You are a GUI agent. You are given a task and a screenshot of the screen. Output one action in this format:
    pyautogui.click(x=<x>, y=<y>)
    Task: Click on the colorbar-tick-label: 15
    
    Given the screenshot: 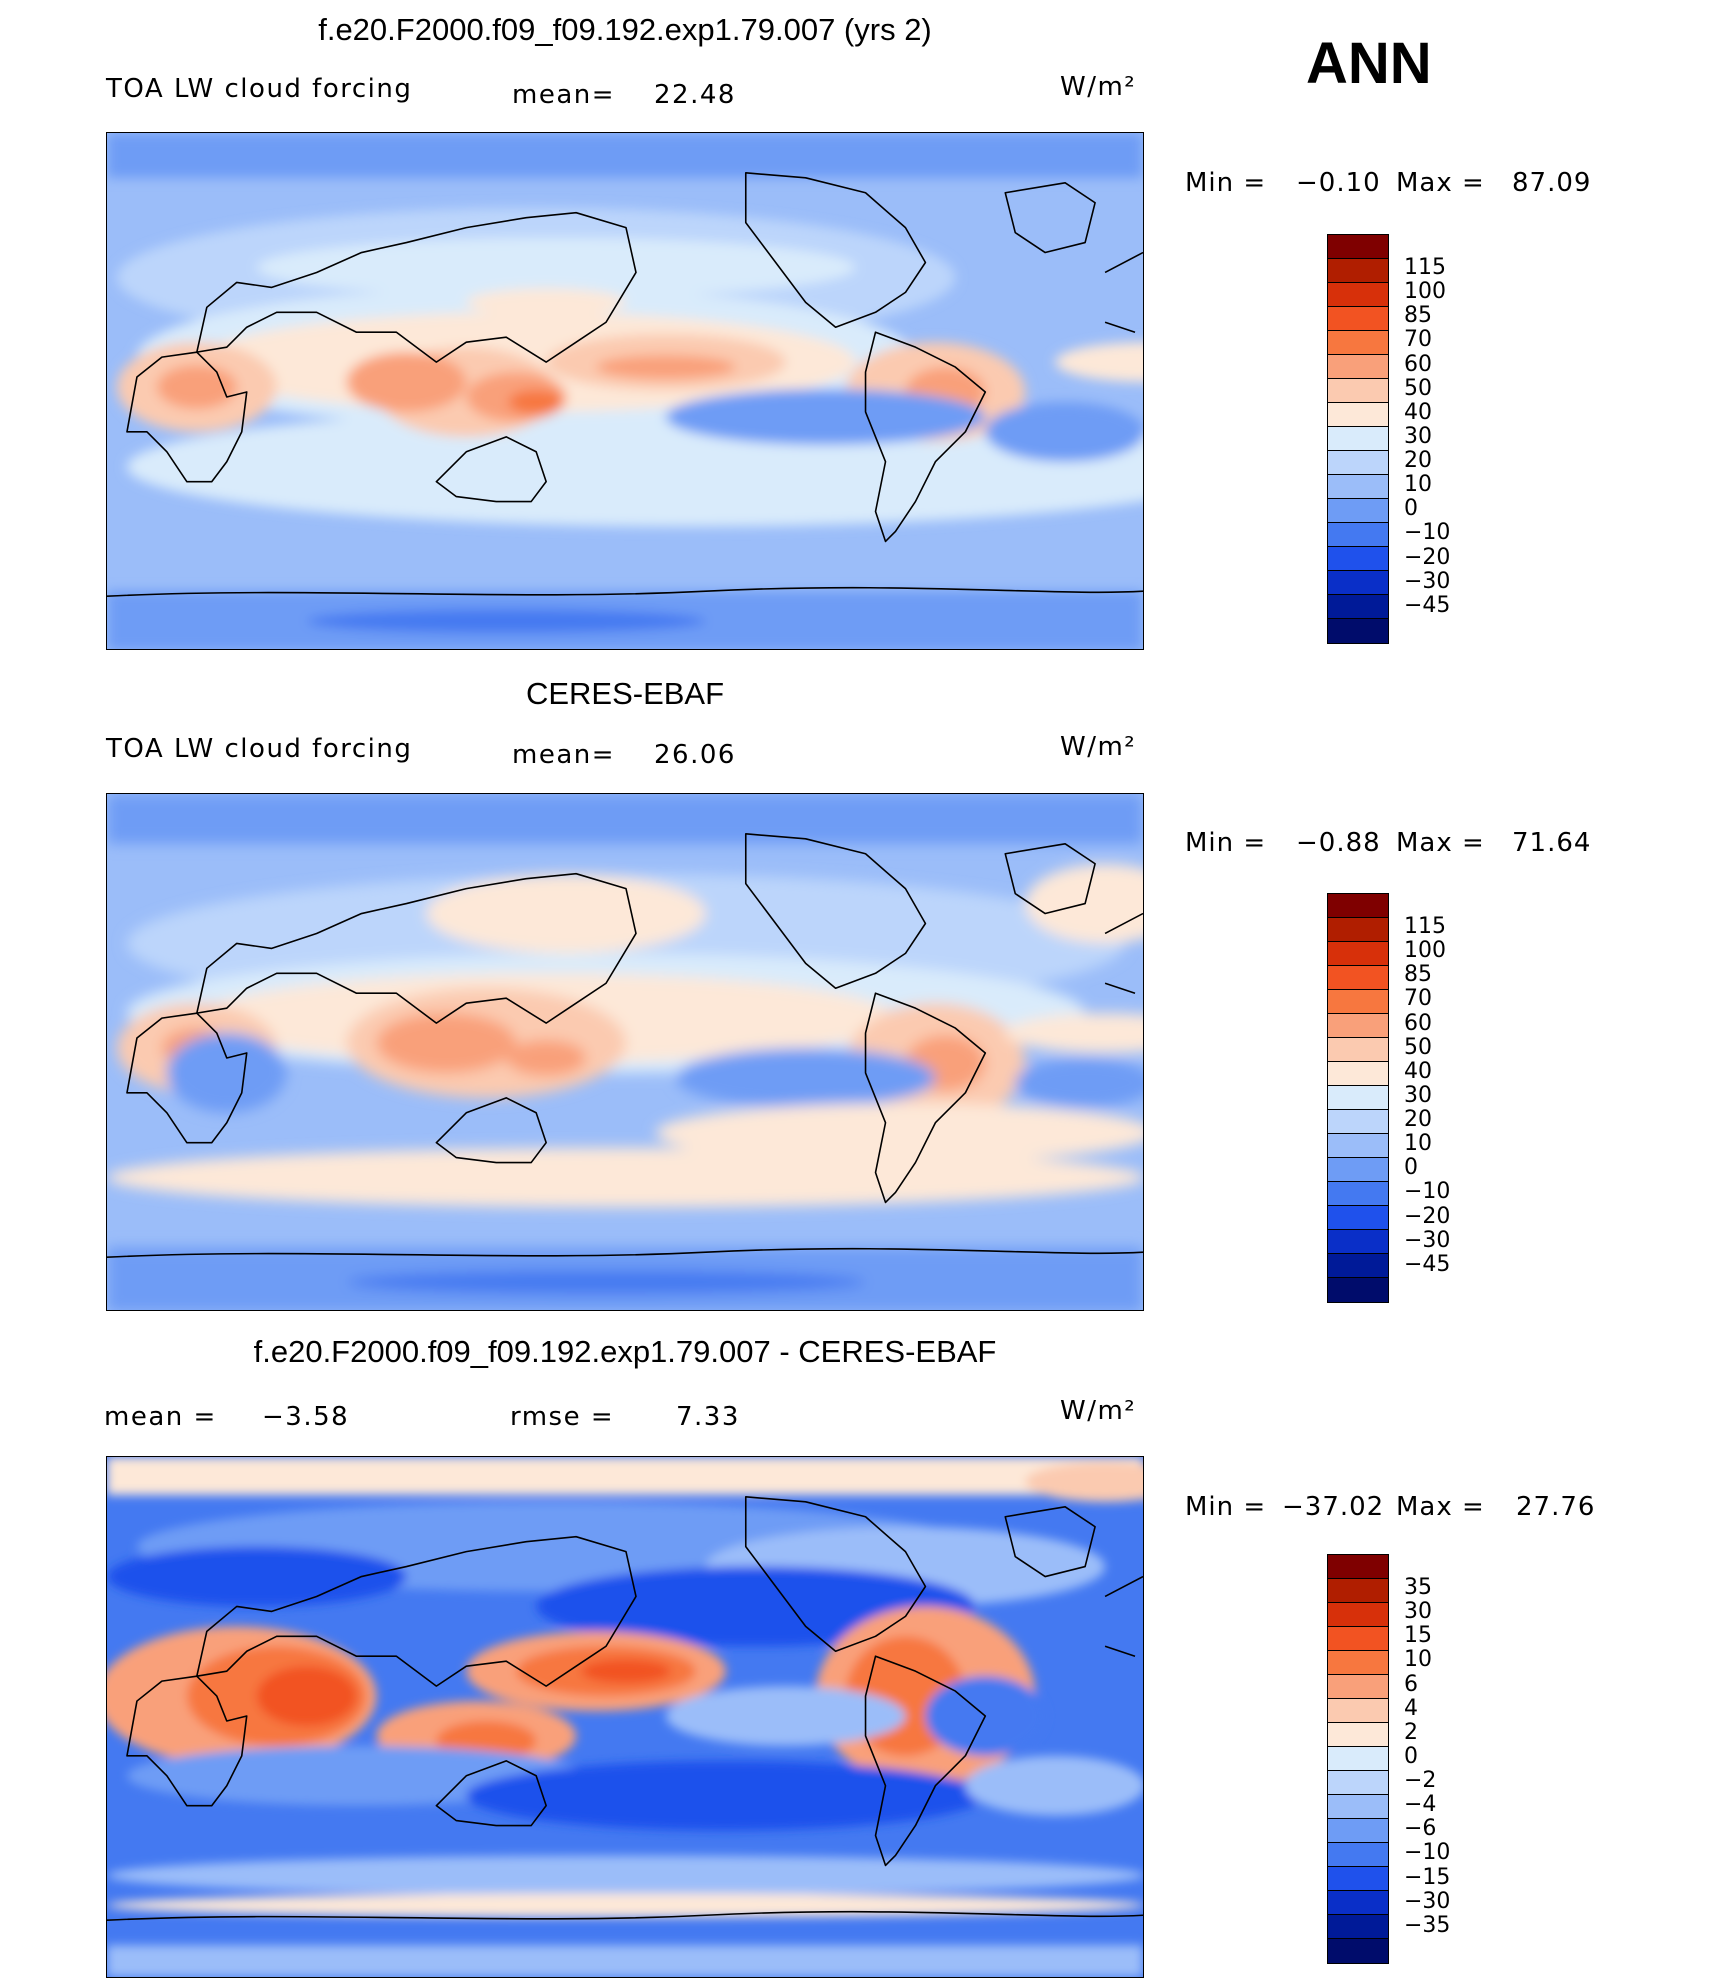 What is the action you would take?
    pyautogui.click(x=1418, y=1636)
    